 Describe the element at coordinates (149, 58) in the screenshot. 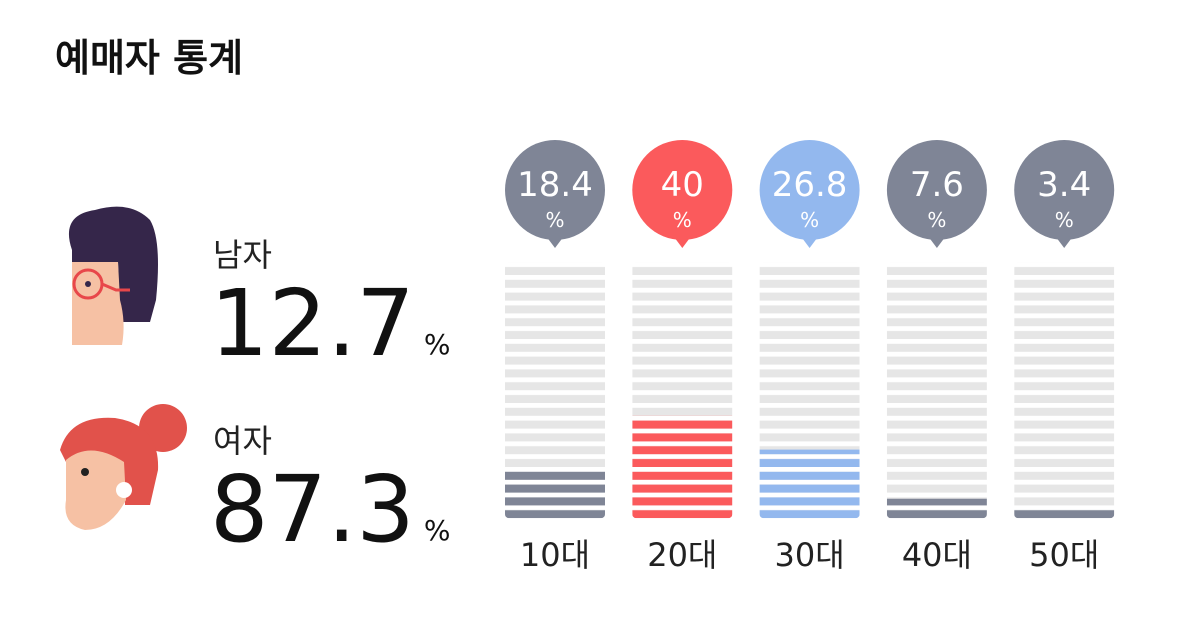

I see `title: 예매자 통계` at that location.